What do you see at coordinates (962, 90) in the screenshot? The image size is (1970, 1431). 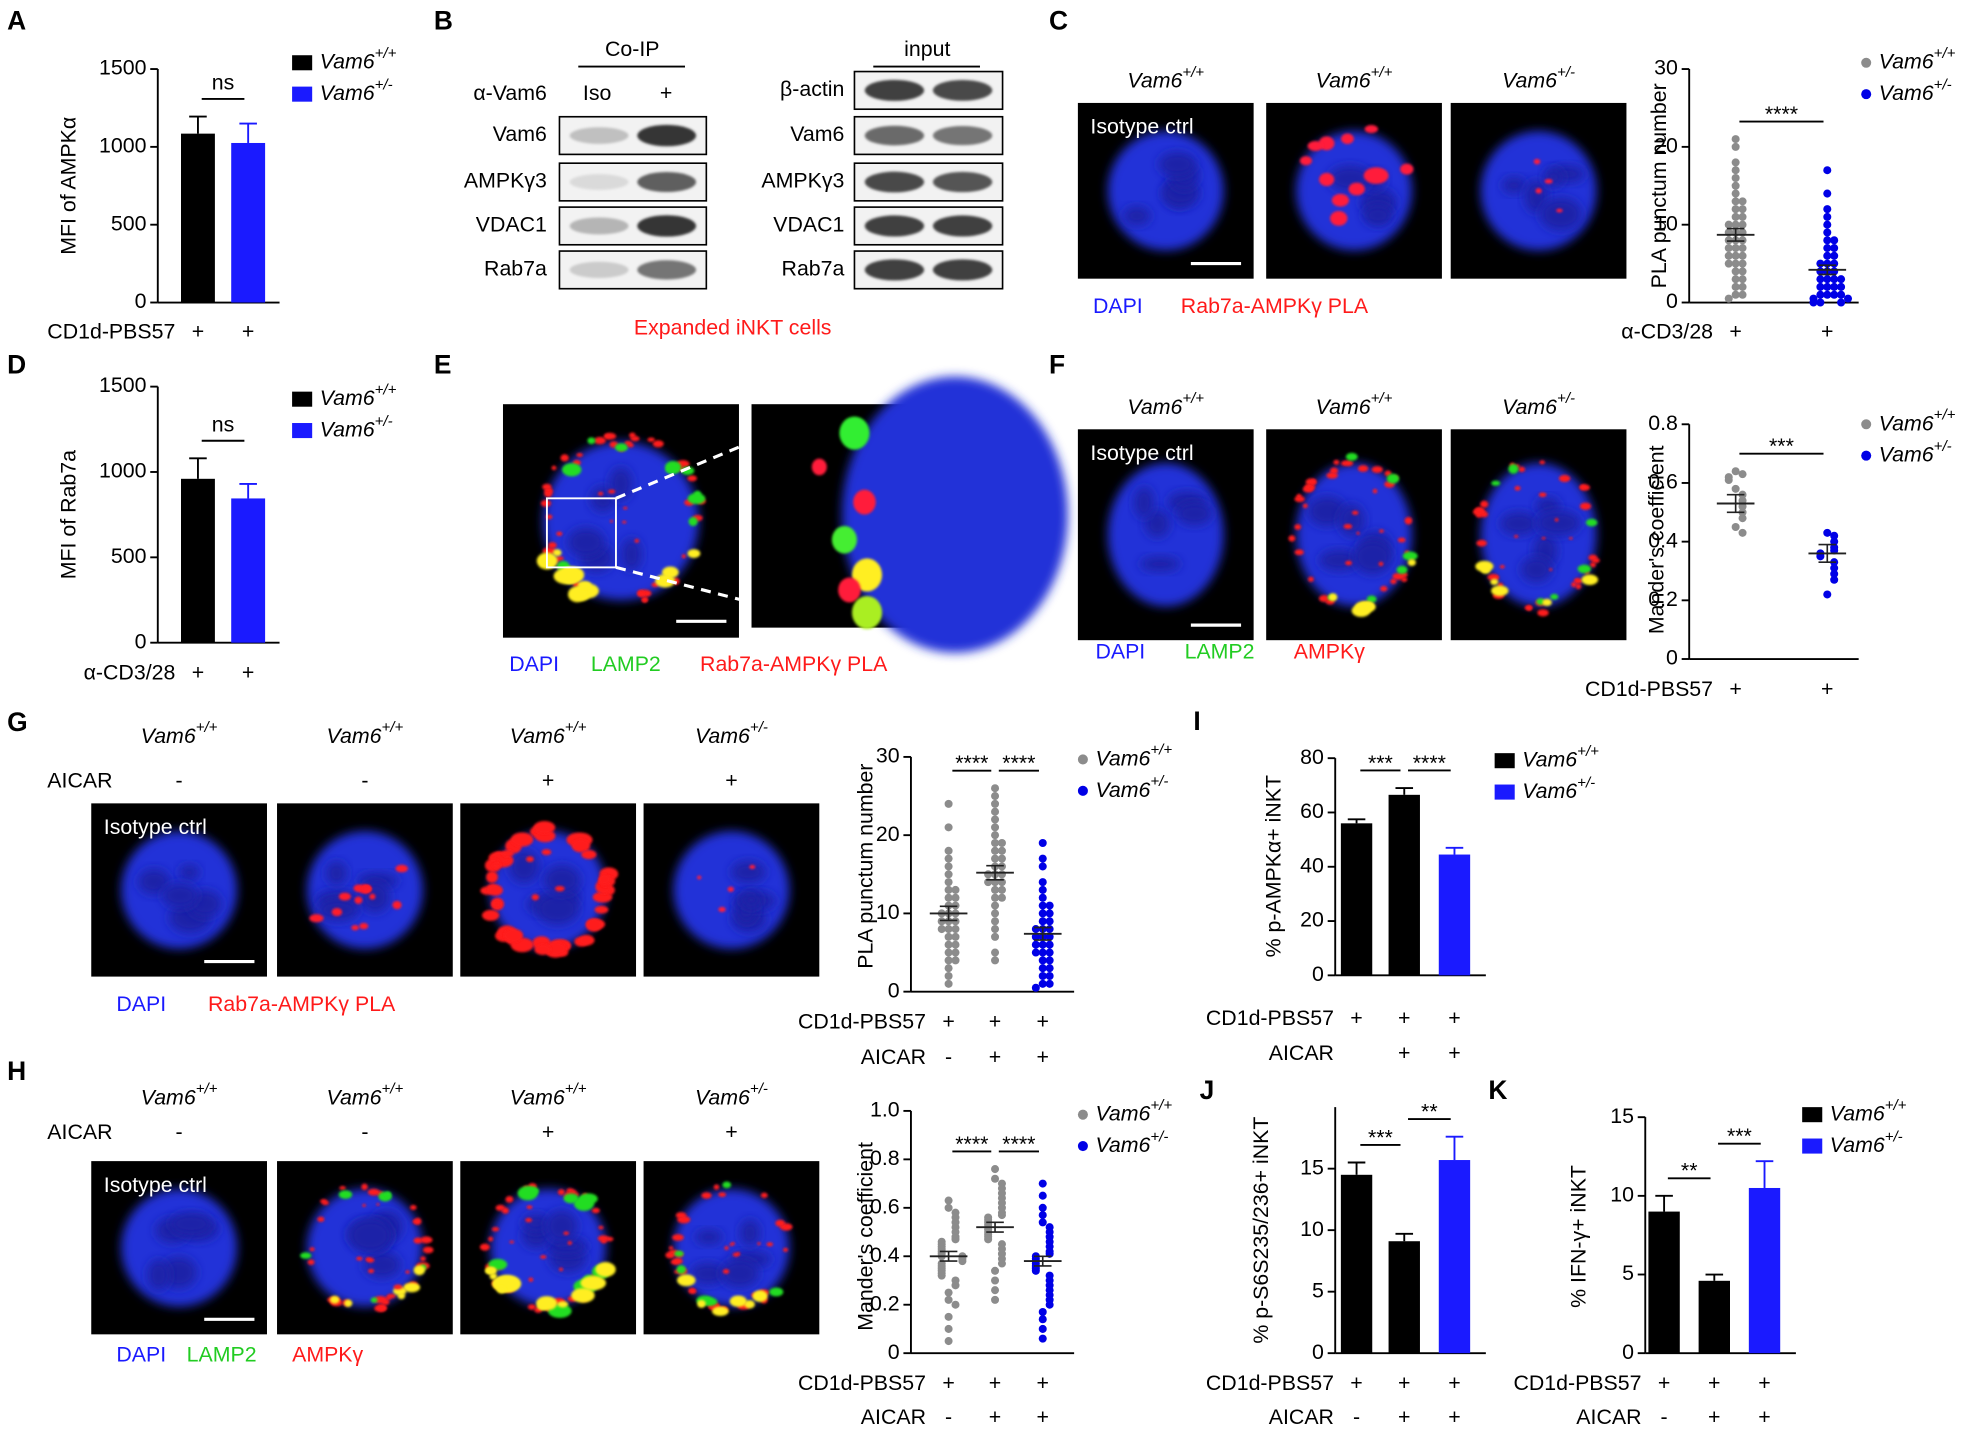 I see `blot-band` at bounding box center [962, 90].